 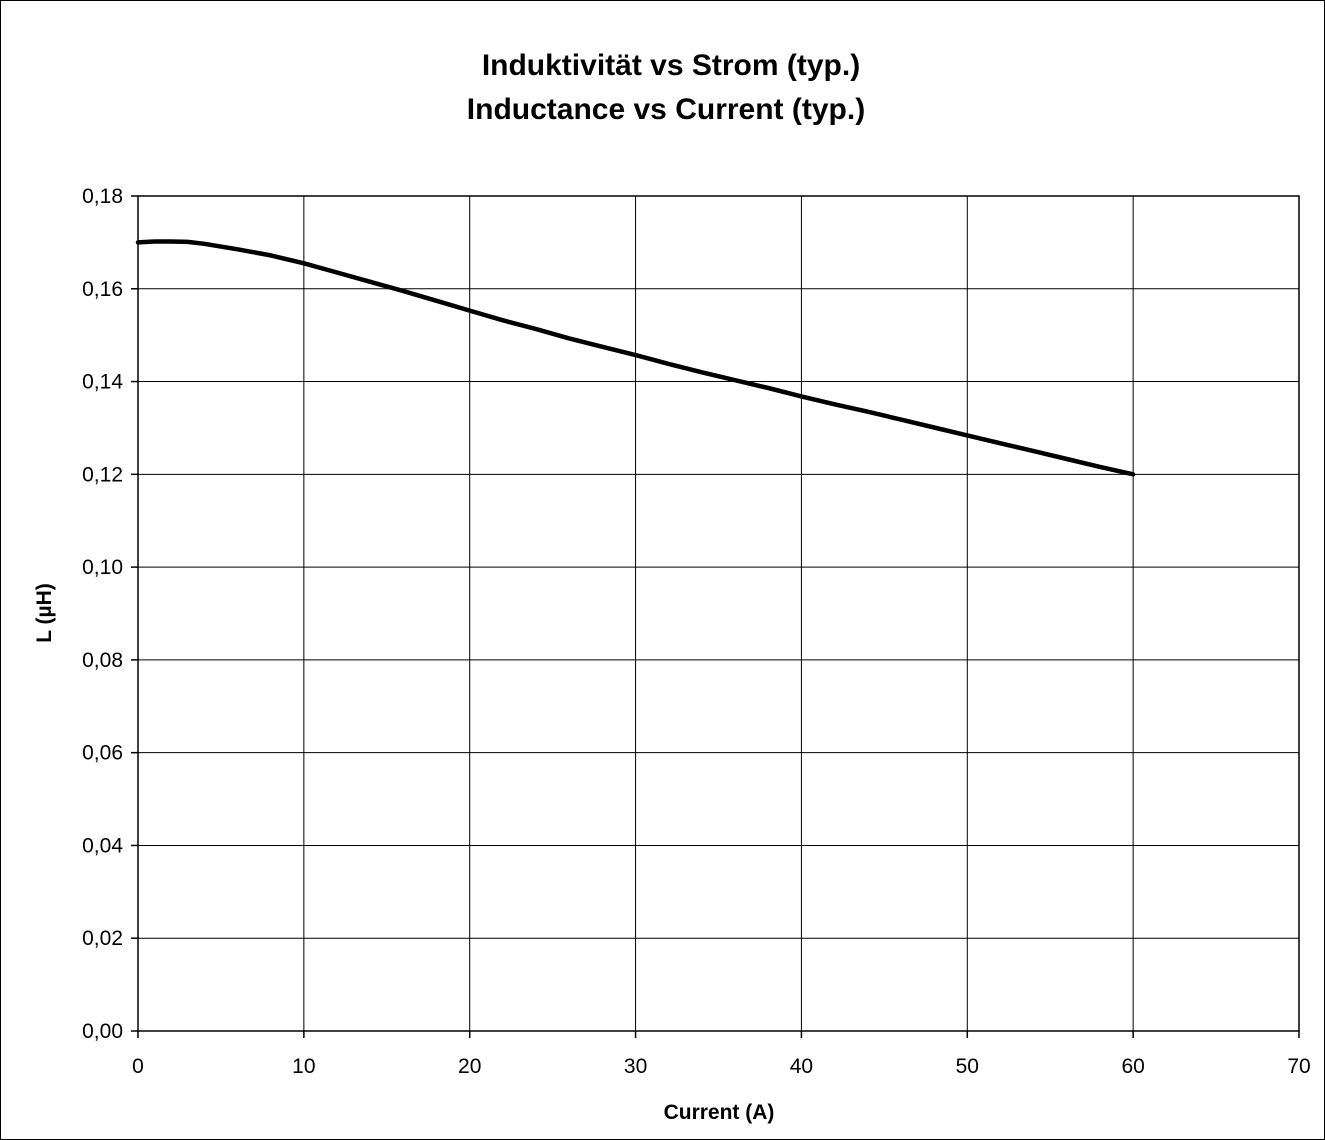 I want to click on x-tick-label: 10, so click(x=303, y=1066).